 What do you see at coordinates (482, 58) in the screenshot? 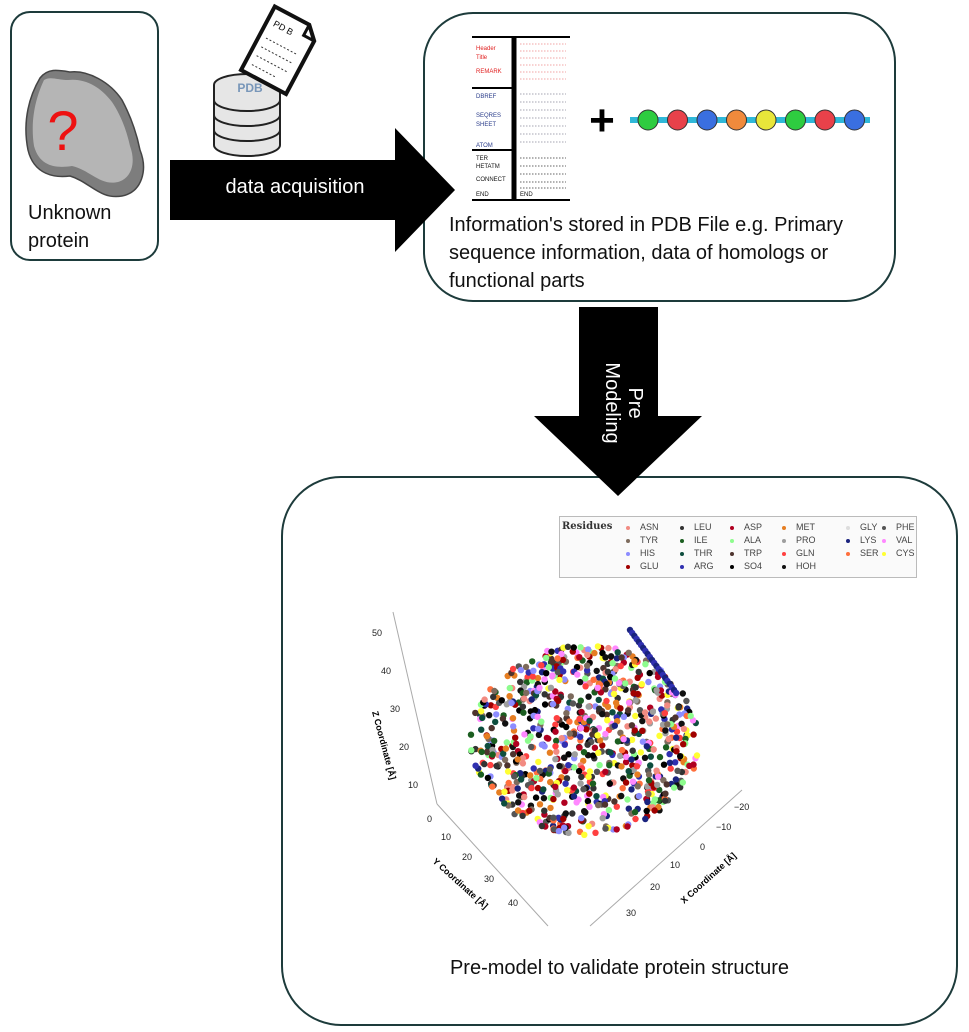
I see `record-title: Title` at bounding box center [482, 58].